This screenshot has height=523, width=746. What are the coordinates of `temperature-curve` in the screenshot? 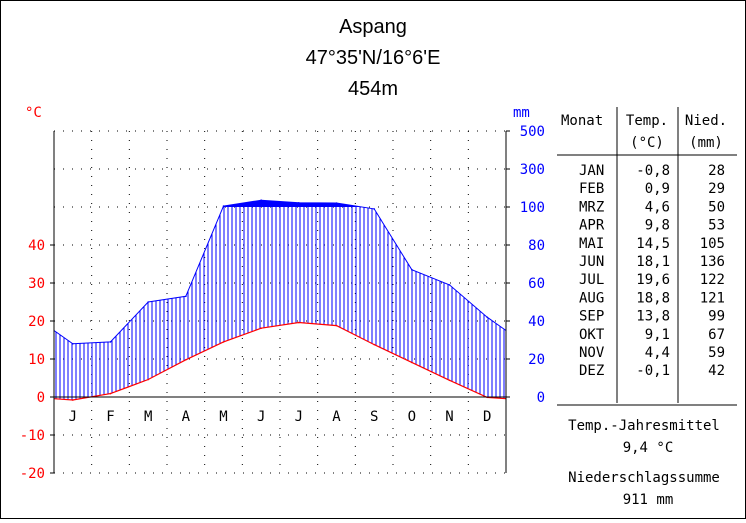 It's located at (280, 361).